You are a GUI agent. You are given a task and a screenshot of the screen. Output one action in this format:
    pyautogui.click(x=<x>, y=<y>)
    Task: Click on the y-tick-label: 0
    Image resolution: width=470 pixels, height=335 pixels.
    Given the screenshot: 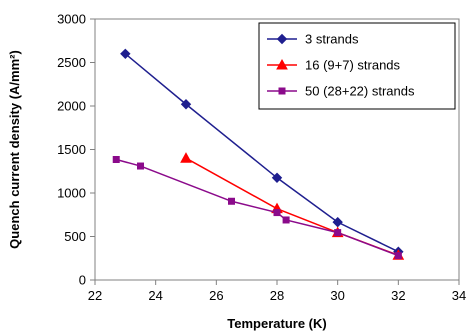 What is the action you would take?
    pyautogui.click(x=82, y=280)
    